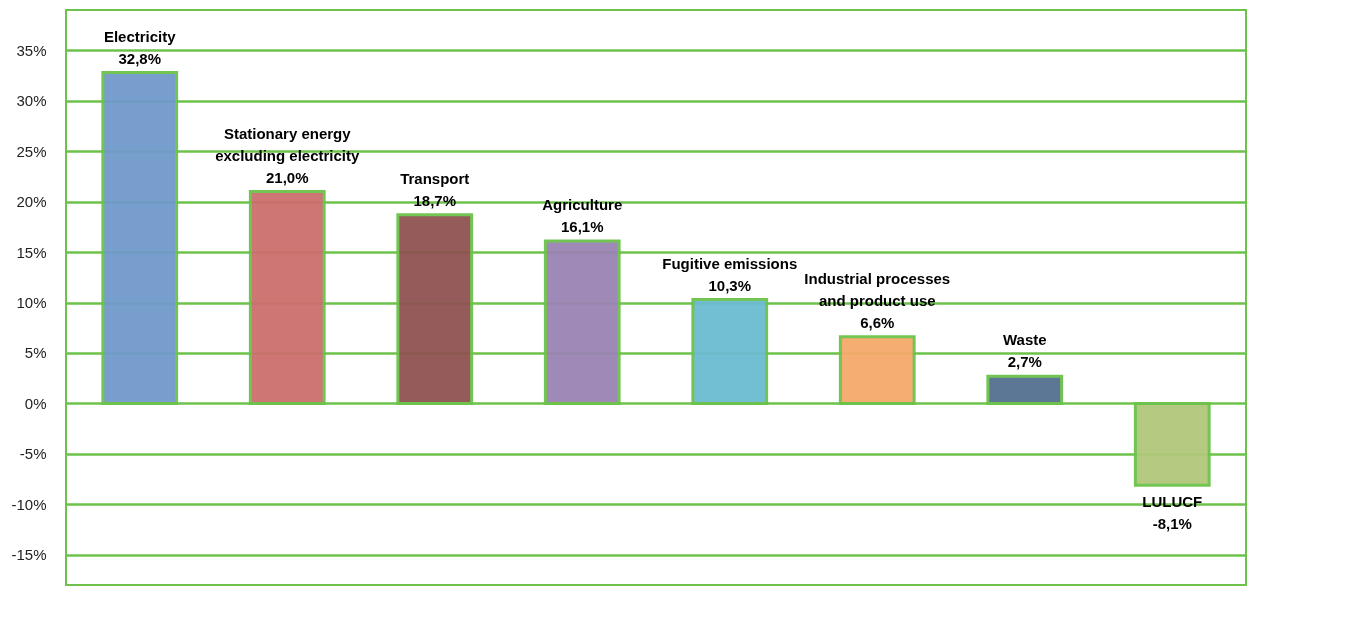  I want to click on data-label: 32,8%, so click(140, 58).